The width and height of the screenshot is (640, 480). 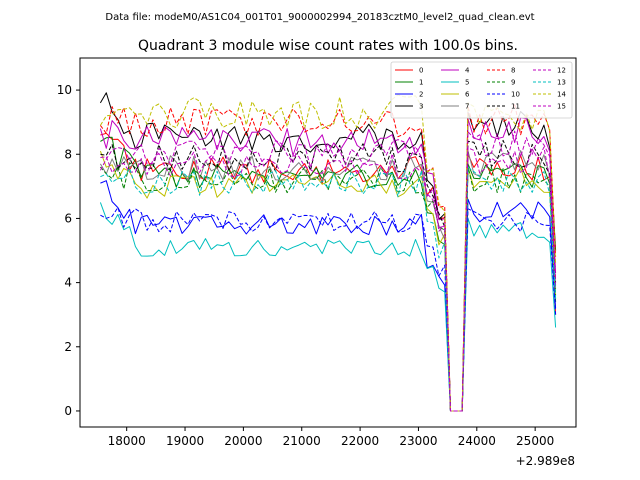 What do you see at coordinates (418, 441) in the screenshot?
I see `x-tick-label-23000: 23000` at bounding box center [418, 441].